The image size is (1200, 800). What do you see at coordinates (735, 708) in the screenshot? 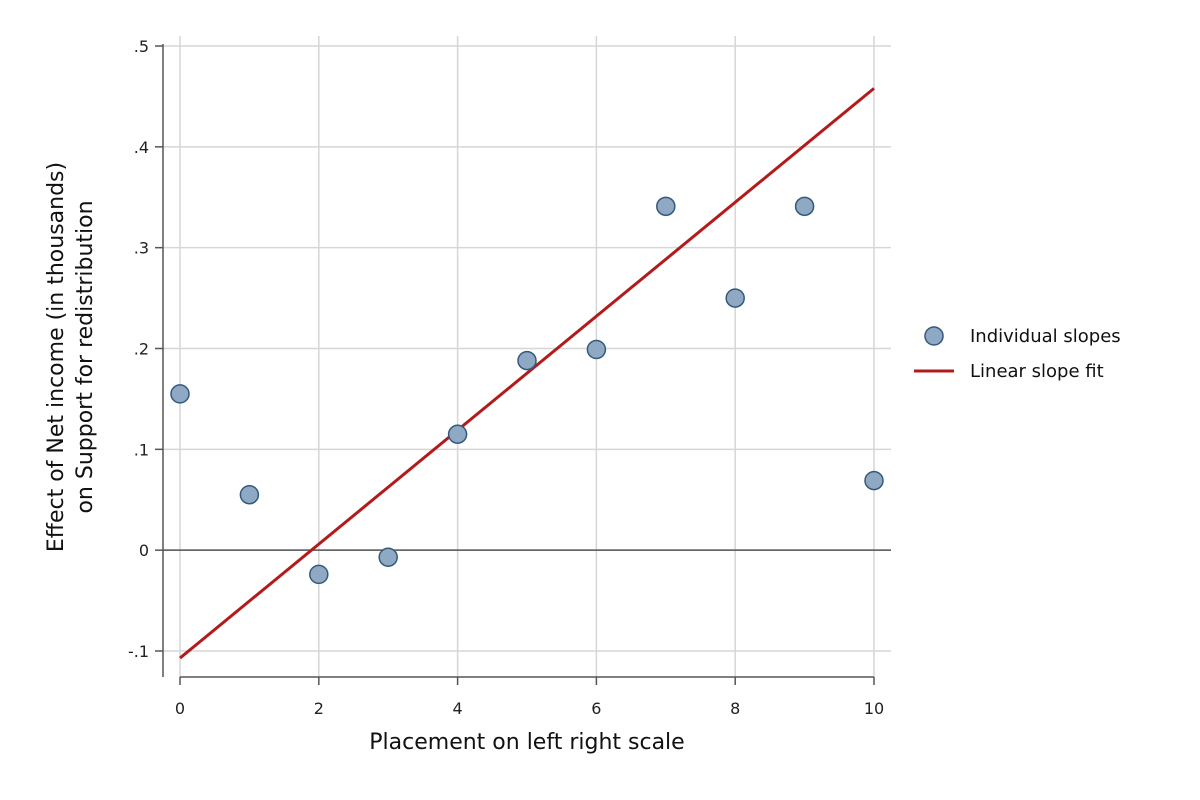
I see `x-tick-label-4: 8` at bounding box center [735, 708].